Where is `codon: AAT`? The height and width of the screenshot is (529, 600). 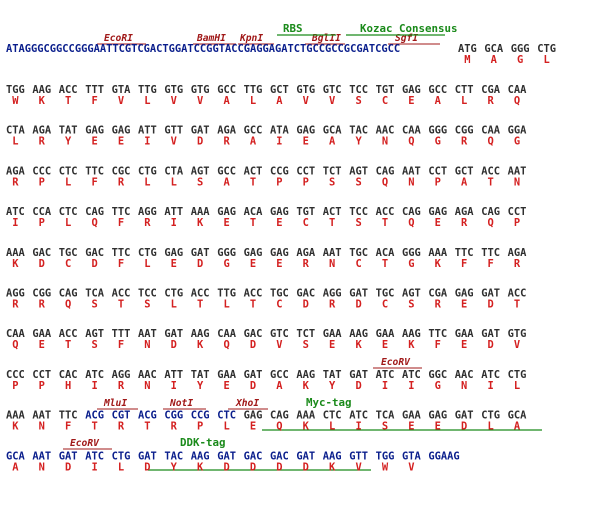
codon: AAT is located at coordinates (411, 171).